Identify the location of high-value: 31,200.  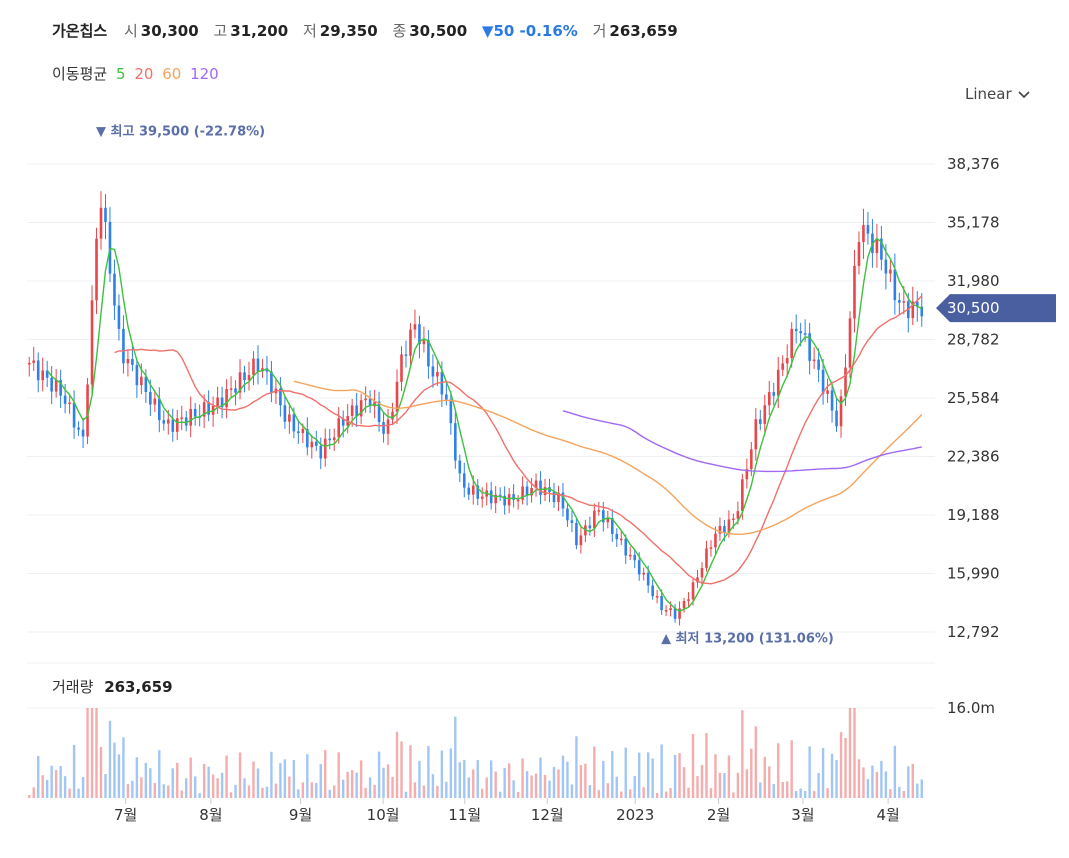
(259, 31).